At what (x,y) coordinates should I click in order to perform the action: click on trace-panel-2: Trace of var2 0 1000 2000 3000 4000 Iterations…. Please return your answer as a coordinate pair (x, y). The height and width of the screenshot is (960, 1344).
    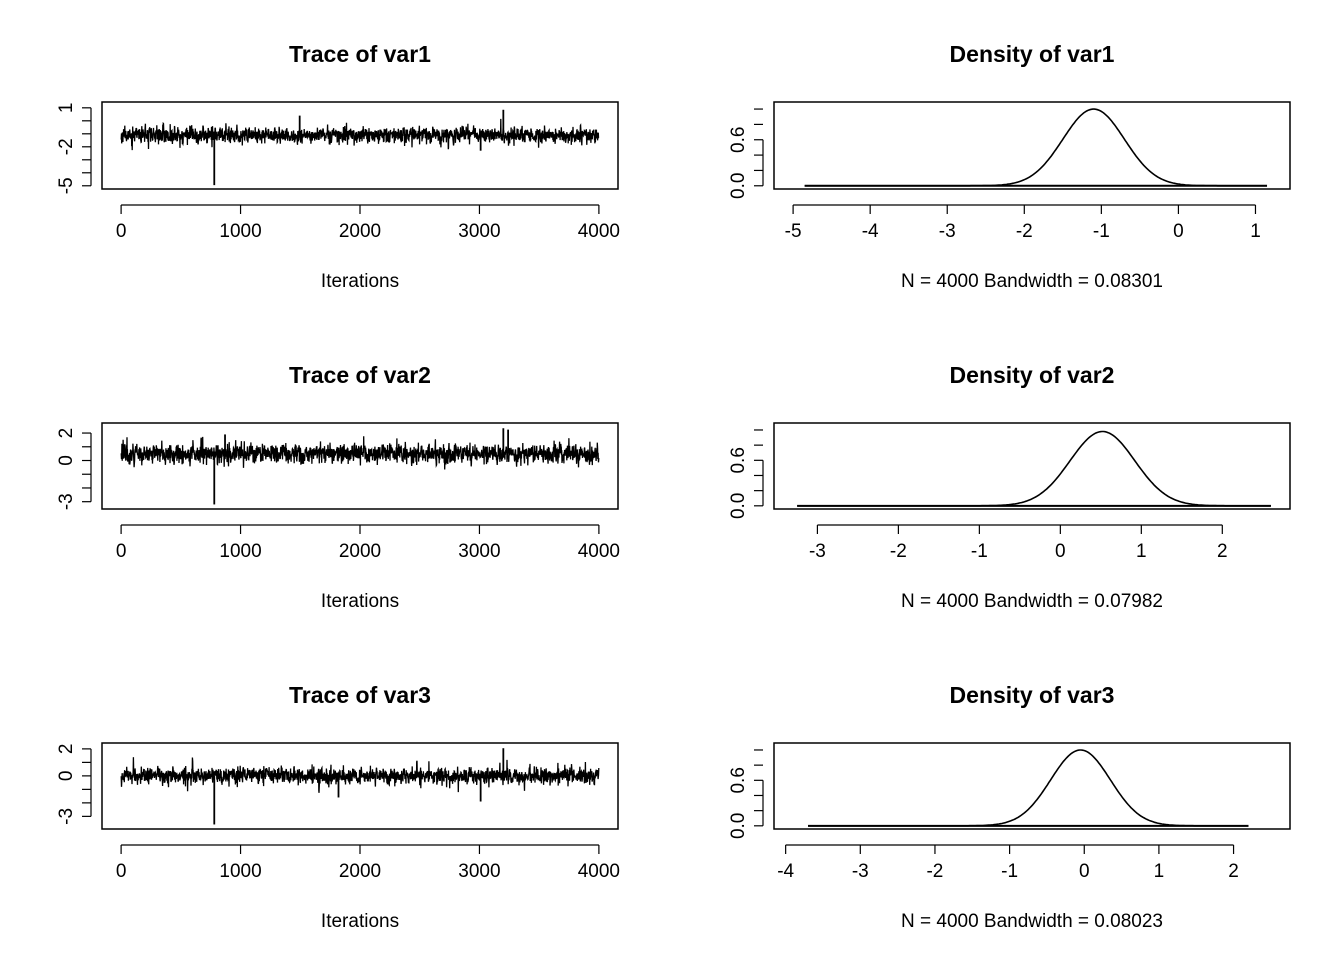
    Looking at the image, I should click on (338, 487).